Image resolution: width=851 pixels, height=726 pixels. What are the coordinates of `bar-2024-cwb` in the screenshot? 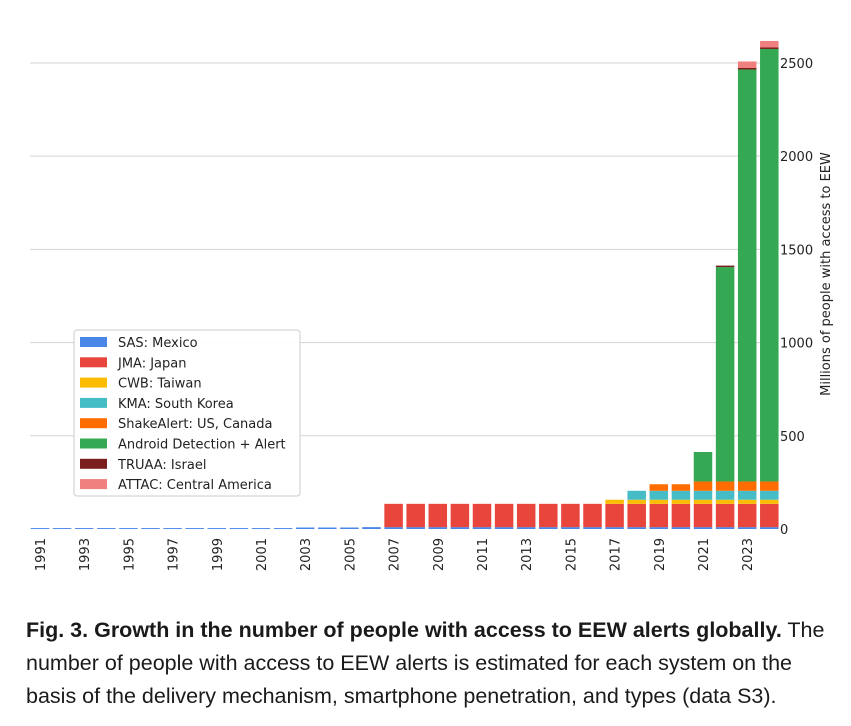 It's located at (769, 501).